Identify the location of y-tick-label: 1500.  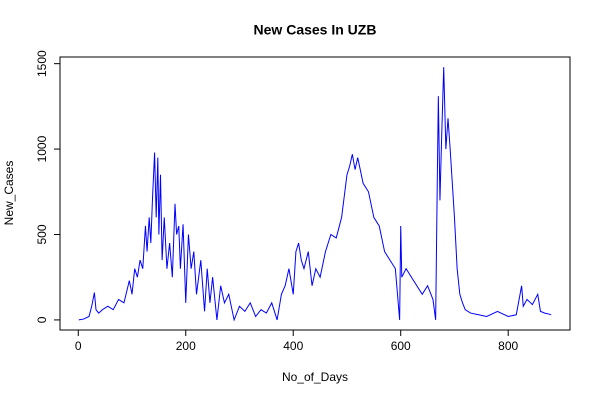
(42, 63).